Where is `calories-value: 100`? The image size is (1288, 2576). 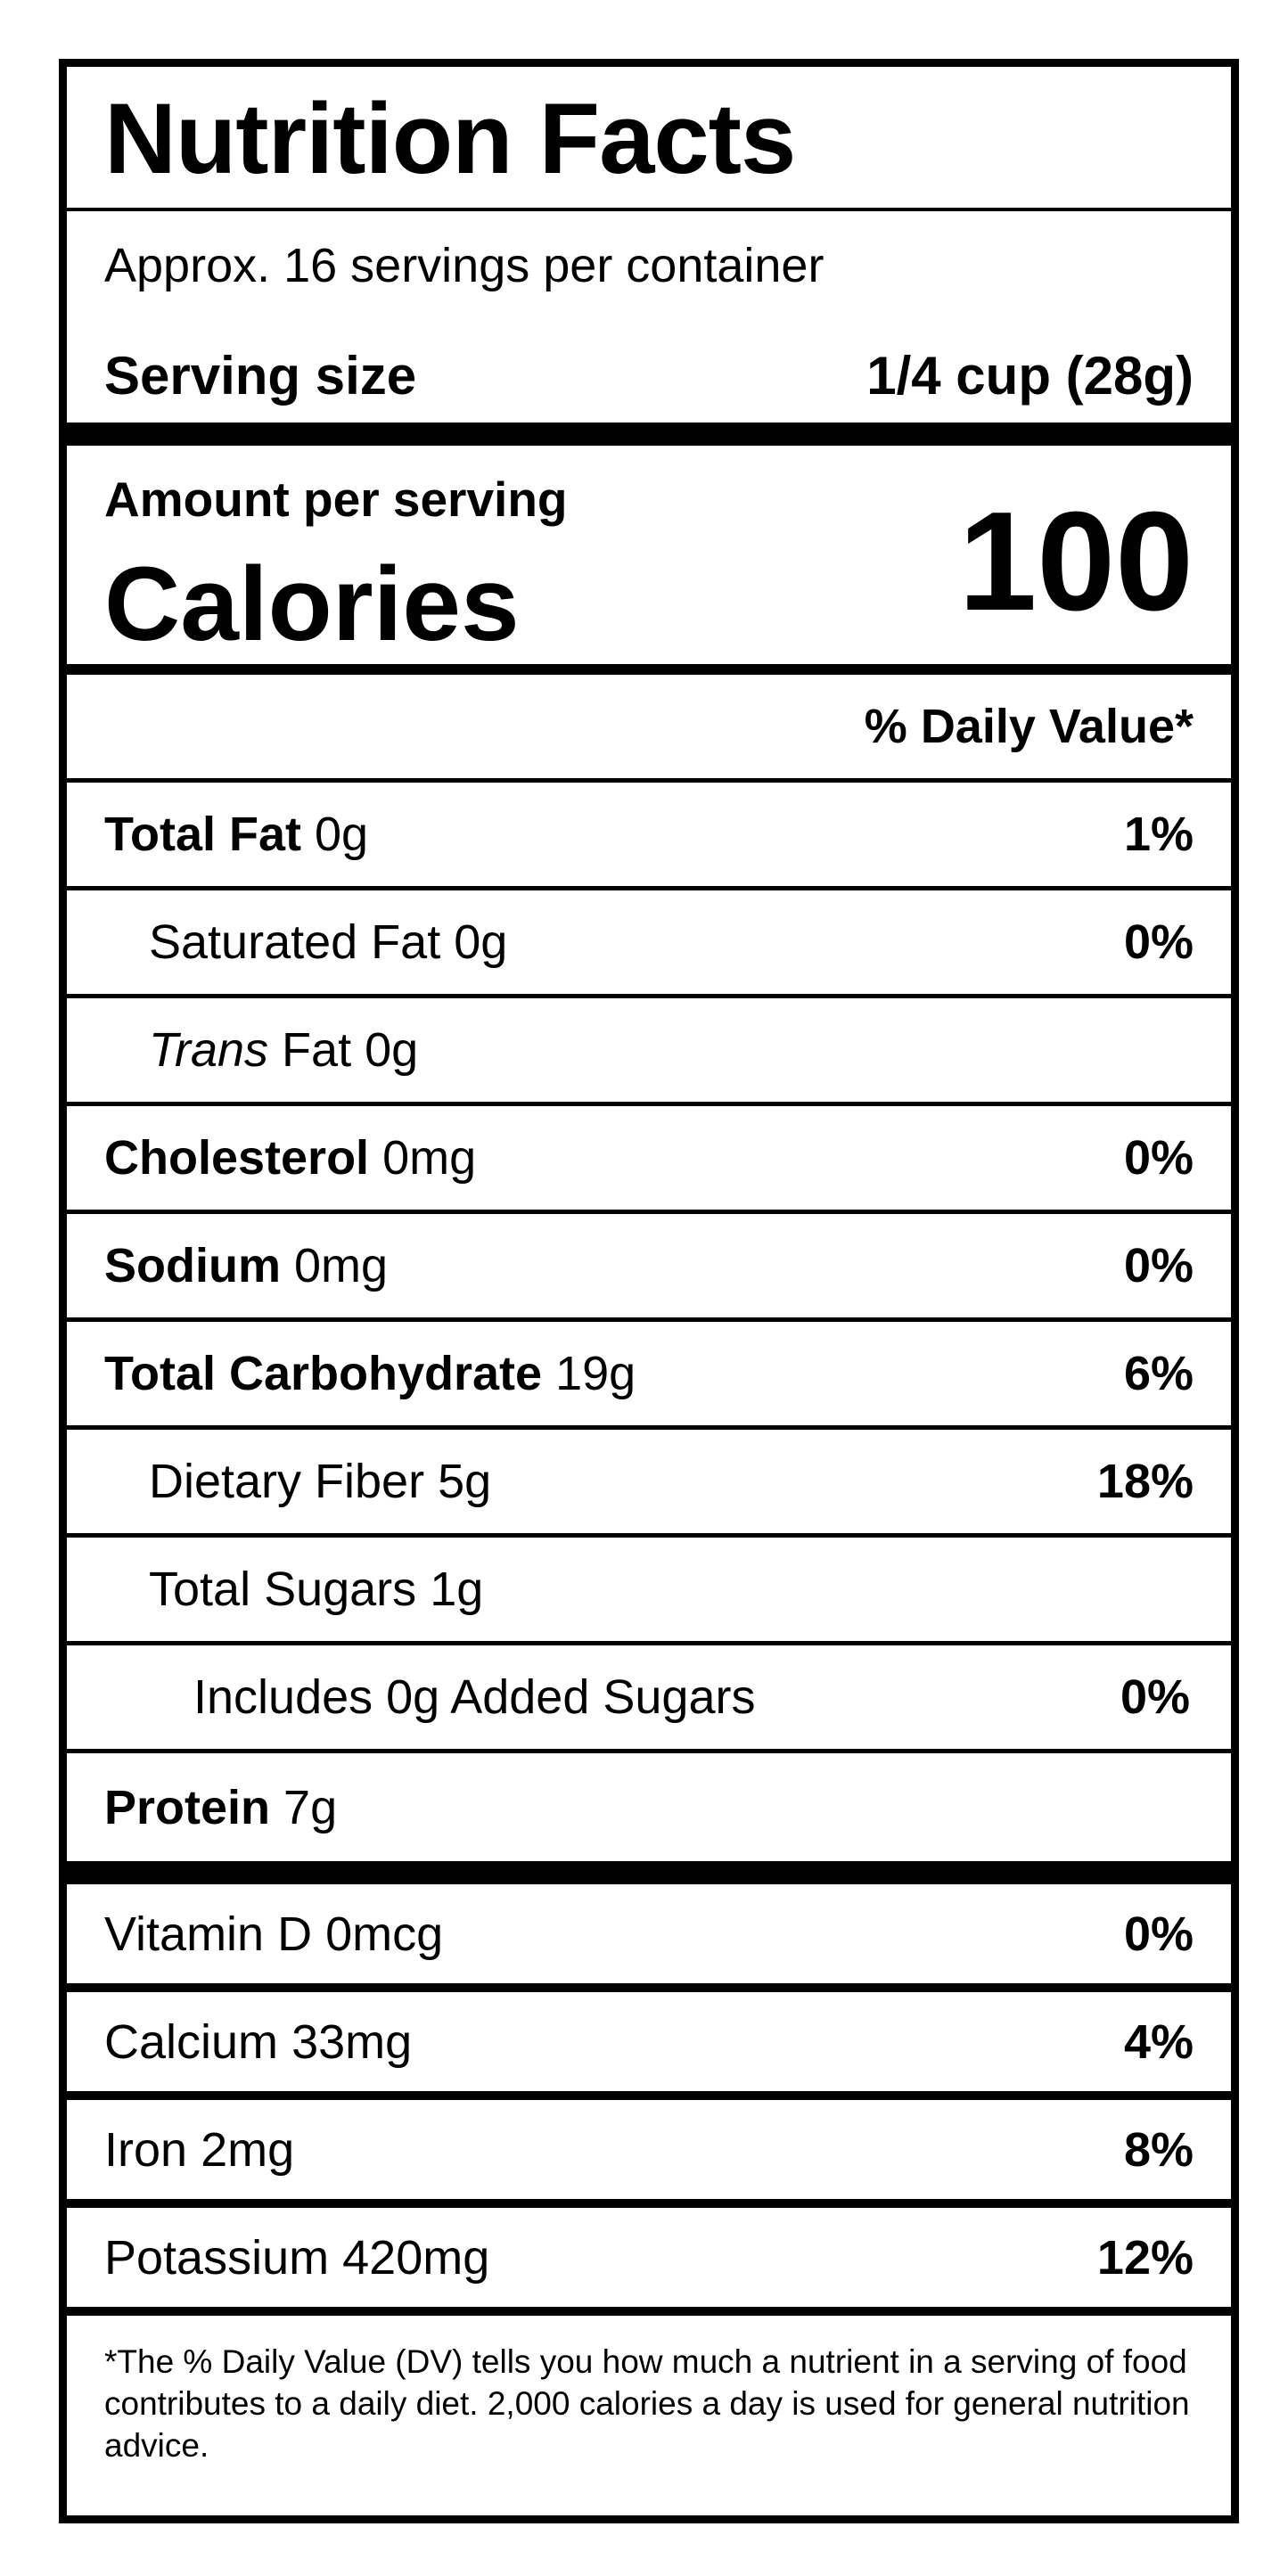 calories-value: 100 is located at coordinates (1076, 562).